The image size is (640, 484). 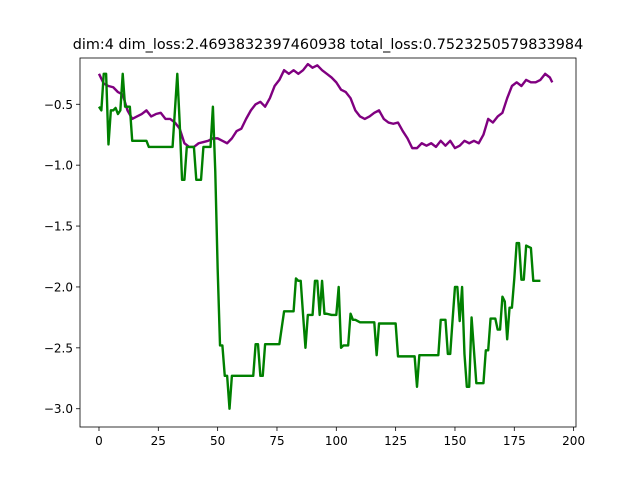 I want to click on y-tick-label: −2.5, so click(x=58, y=348).